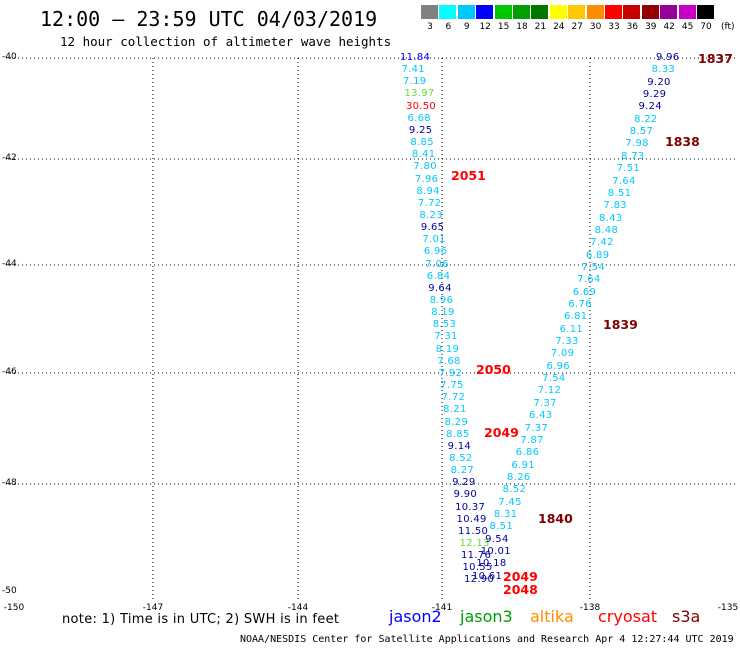  What do you see at coordinates (476, 556) in the screenshot?
I see `wave-height-value: 11.76` at bounding box center [476, 556].